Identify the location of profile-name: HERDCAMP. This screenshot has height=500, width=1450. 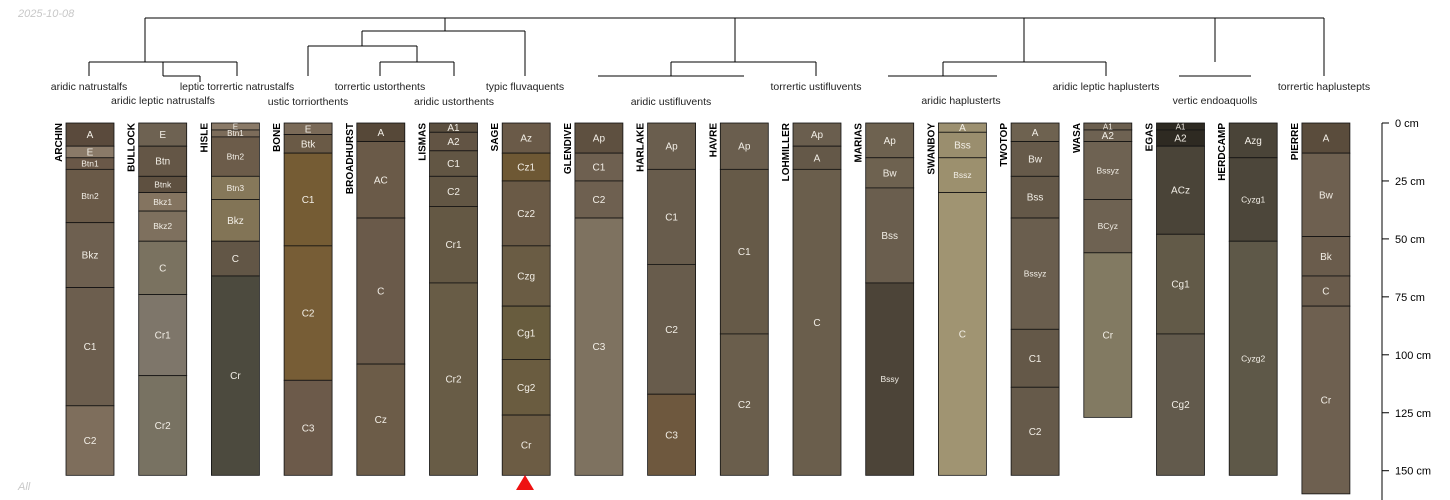
(1222, 152).